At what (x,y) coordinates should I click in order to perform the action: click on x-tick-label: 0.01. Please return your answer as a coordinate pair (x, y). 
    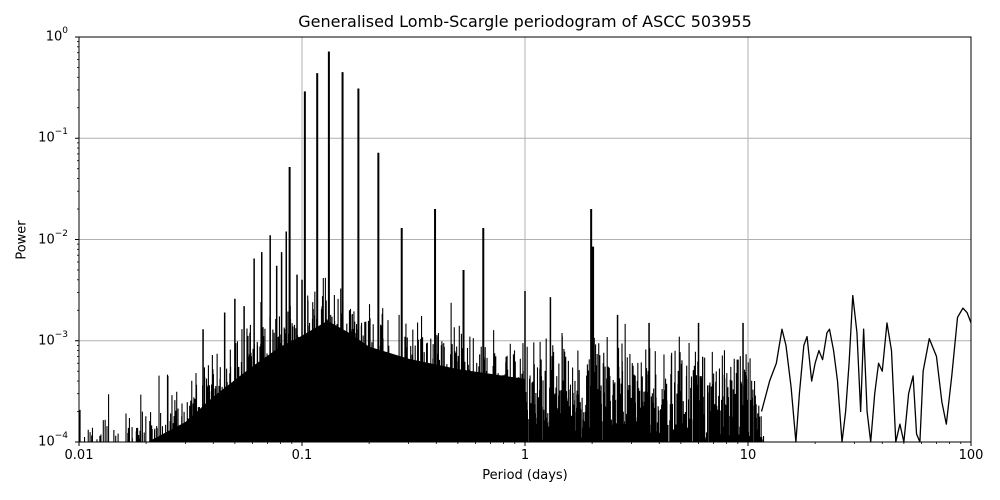
    Looking at the image, I should click on (79, 455).